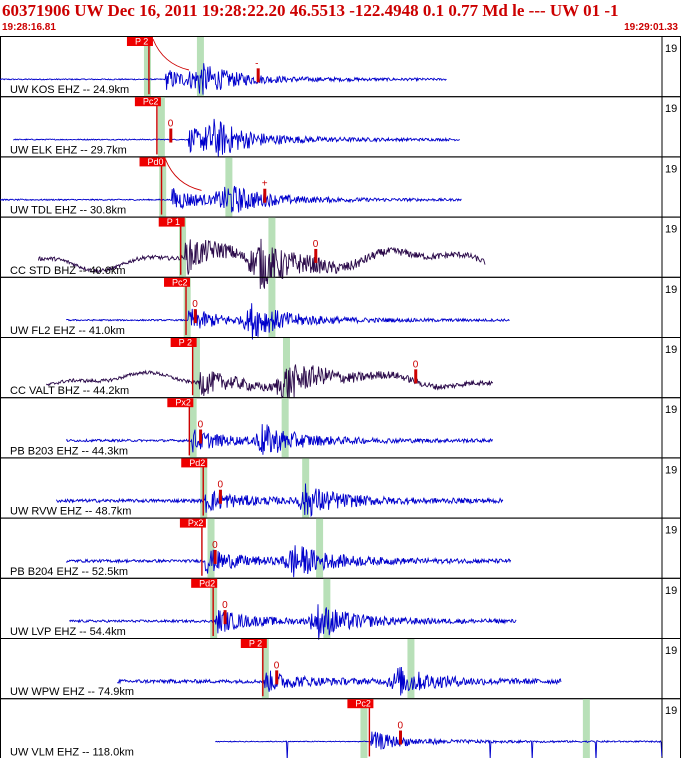  I want to click on pick-label: P 1, so click(173, 222).